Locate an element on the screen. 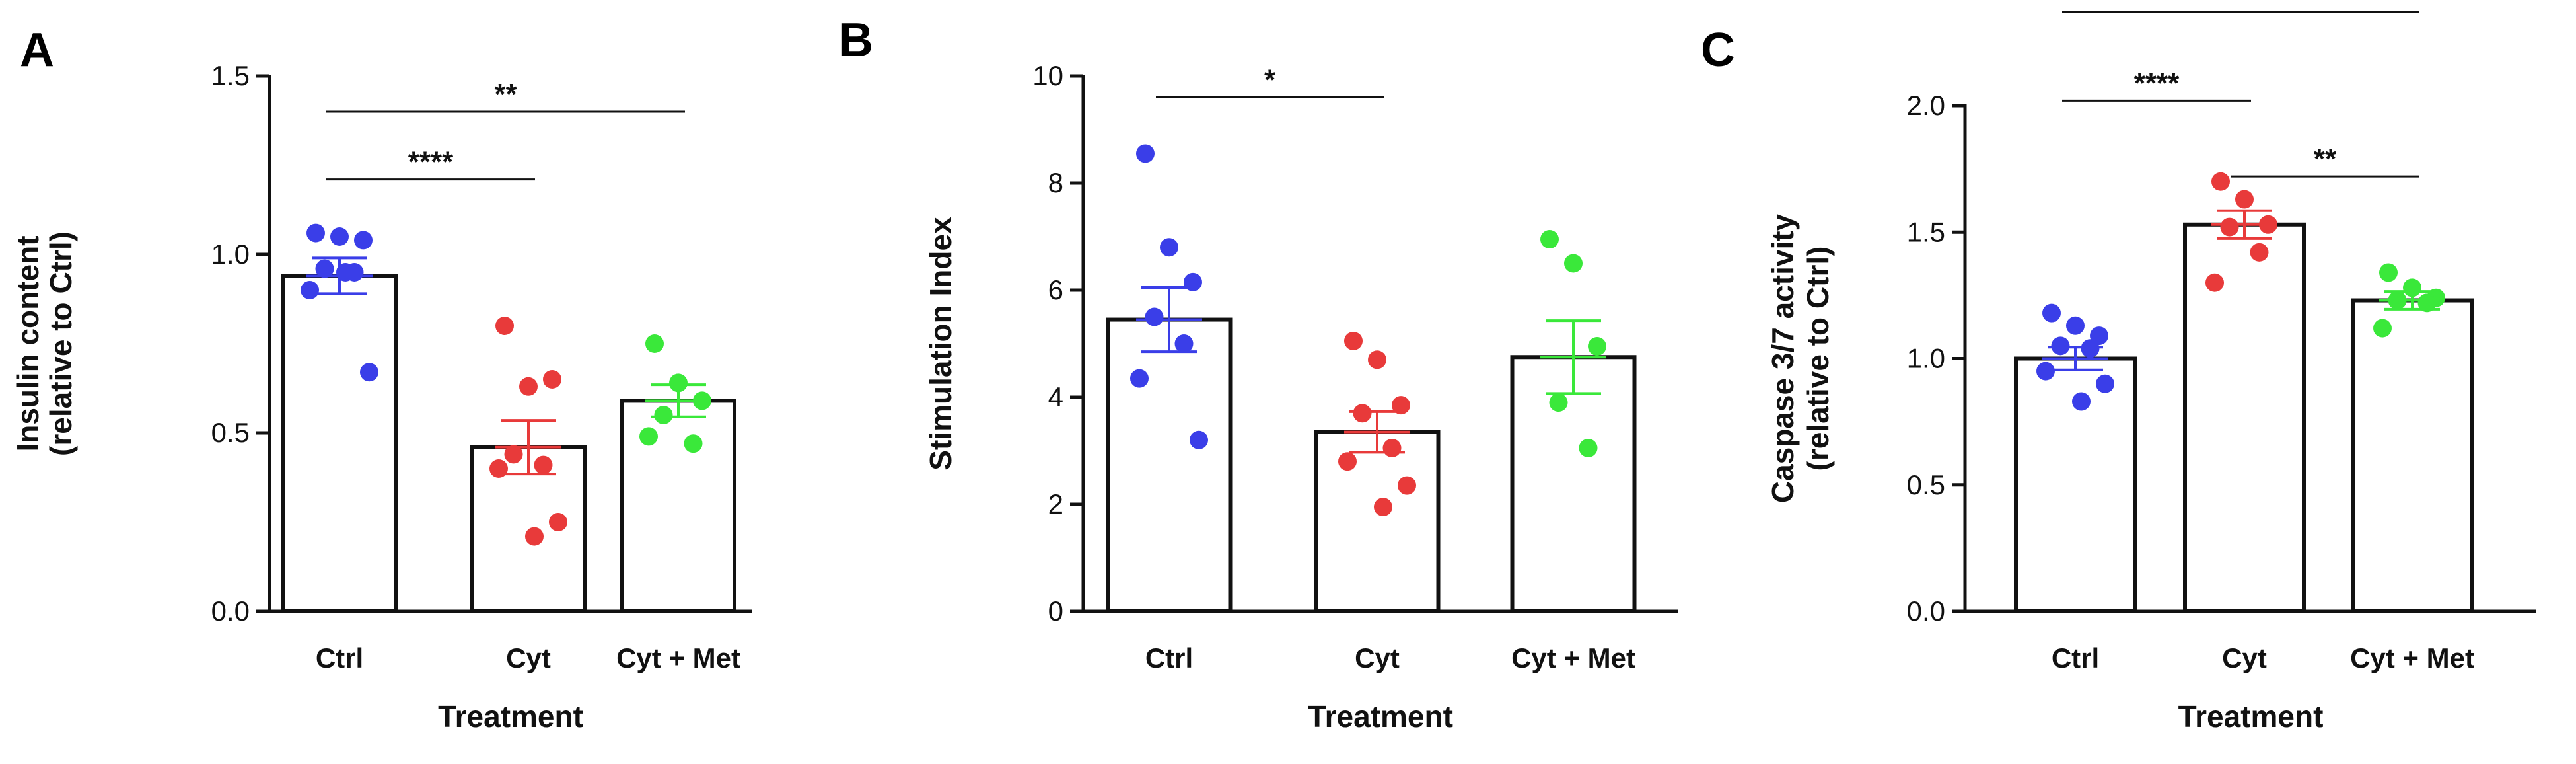 The height and width of the screenshot is (764, 2576). y-tick-label: 2.0 is located at coordinates (1926, 105).